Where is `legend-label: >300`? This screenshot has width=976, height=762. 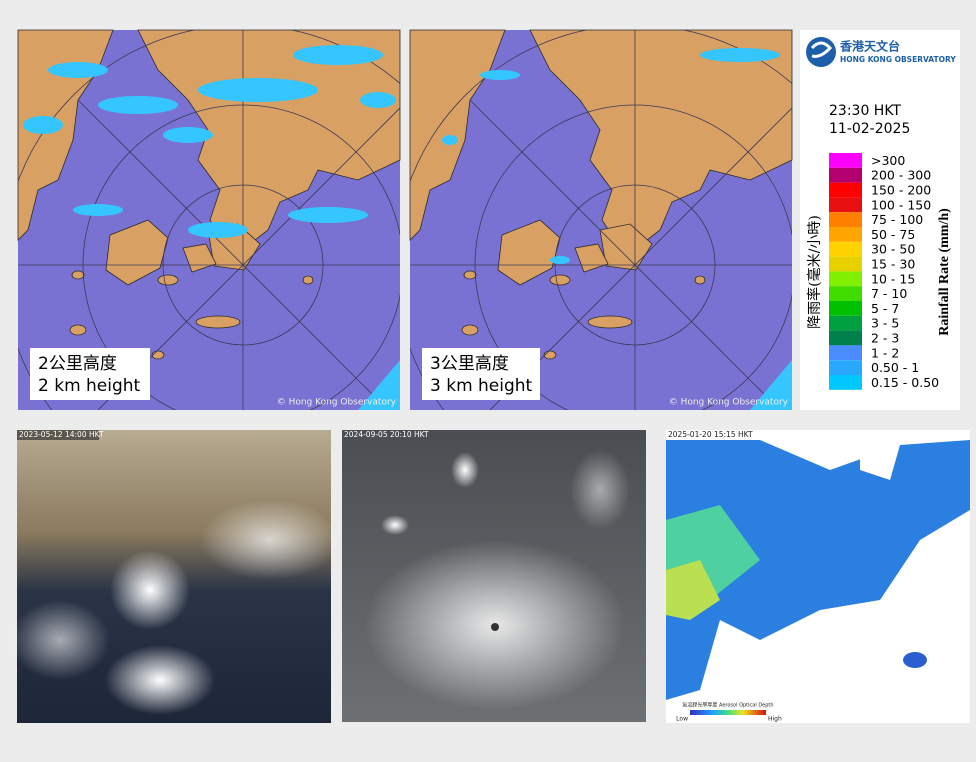 legend-label: >300 is located at coordinates (888, 160).